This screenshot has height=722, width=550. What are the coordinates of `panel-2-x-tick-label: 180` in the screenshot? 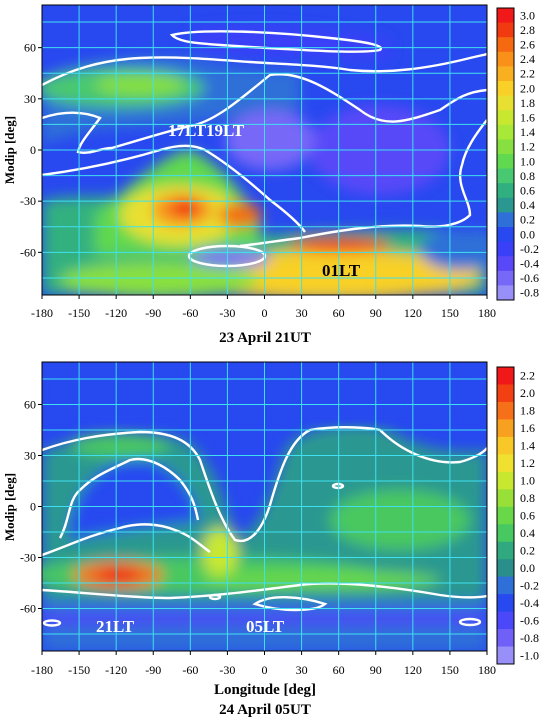 It's located at (487, 670).